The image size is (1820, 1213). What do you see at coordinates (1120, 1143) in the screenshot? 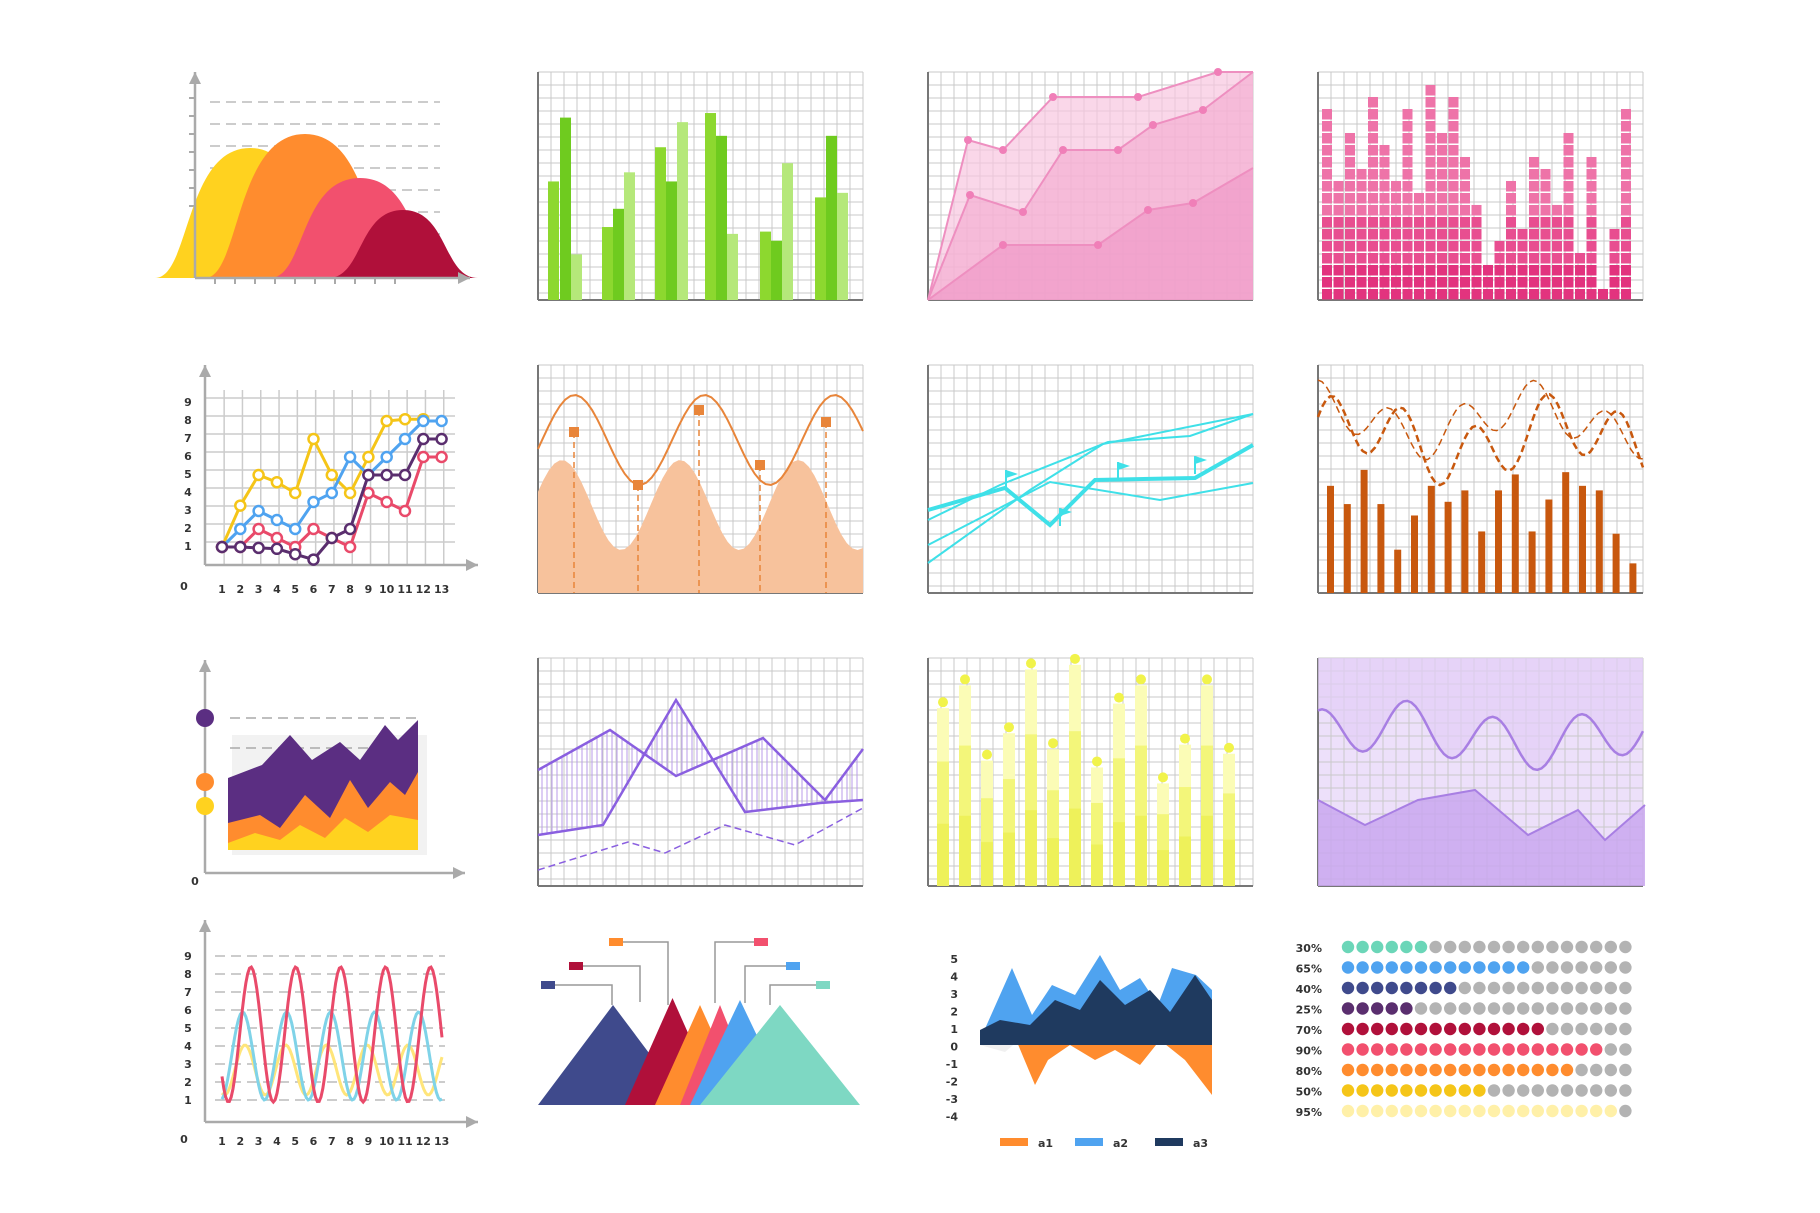
I see `legend-label: a2` at bounding box center [1120, 1143].